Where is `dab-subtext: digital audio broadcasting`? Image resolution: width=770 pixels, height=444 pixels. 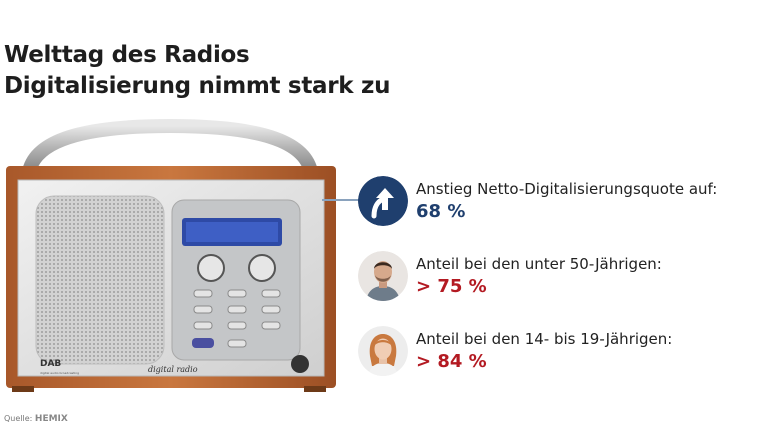 dab-subtext: digital audio broadcasting is located at coordinates (59, 373).